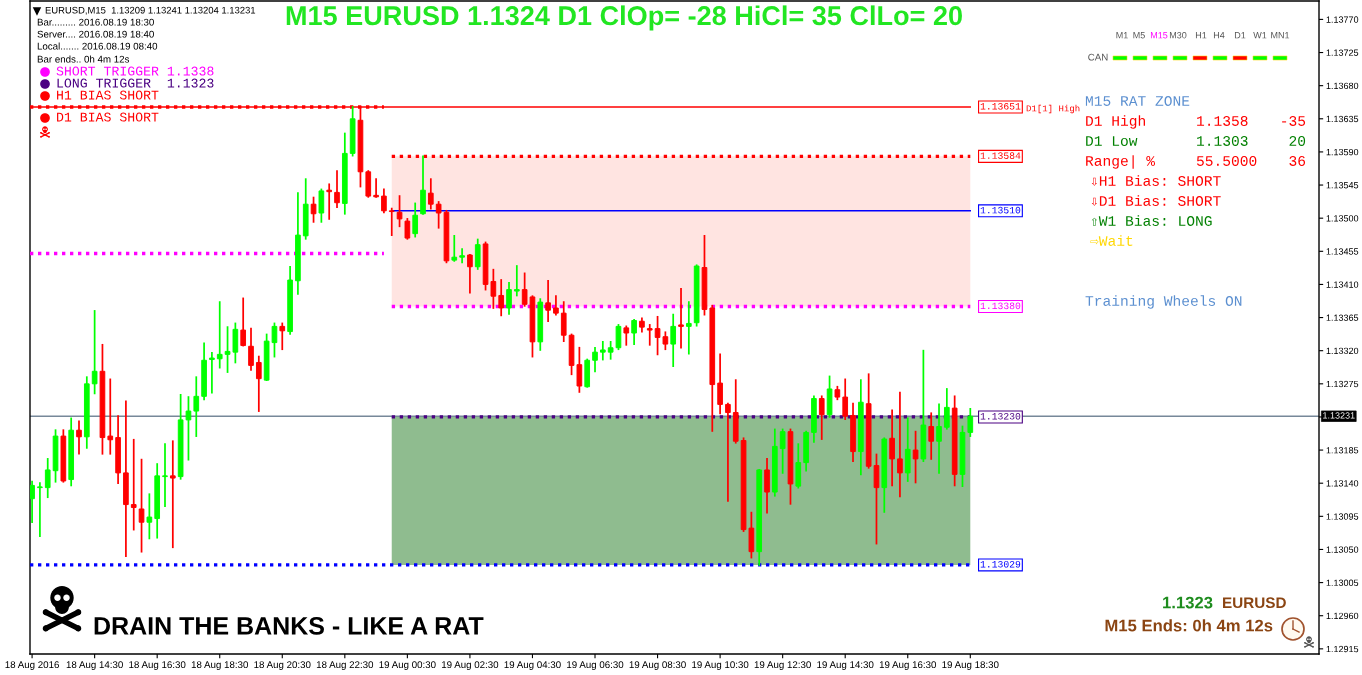 This screenshot has height=675, width=1362. Describe the element at coordinates (1339, 415) in the screenshot. I see `ref-line-label: 1.13231` at that location.